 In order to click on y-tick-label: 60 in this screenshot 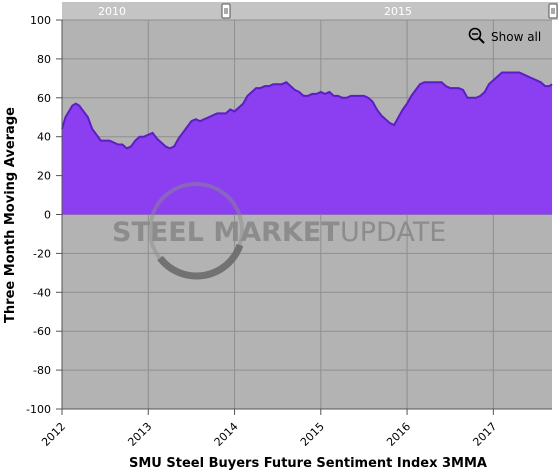, I will do `click(44, 98)`.